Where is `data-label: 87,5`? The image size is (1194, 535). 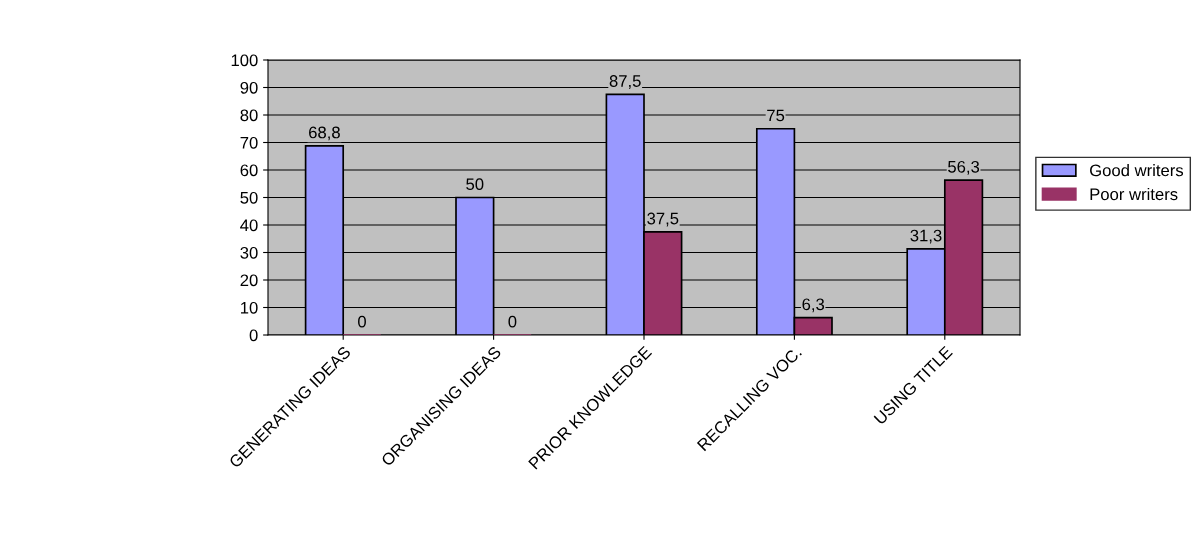 data-label: 87,5 is located at coordinates (625, 82).